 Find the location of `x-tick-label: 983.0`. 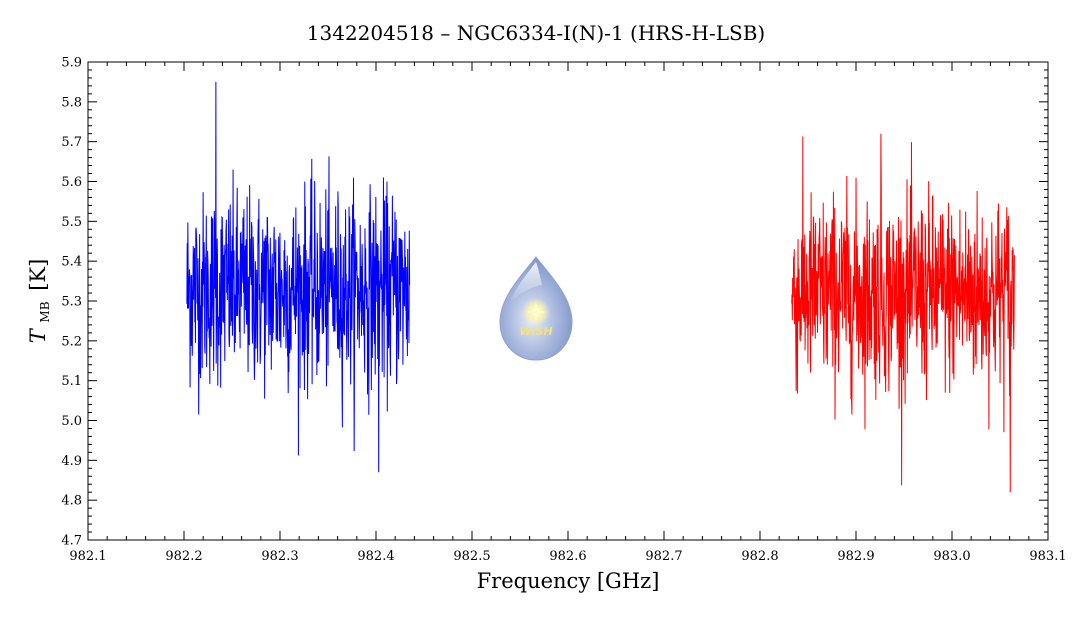

x-tick-label: 983.0 is located at coordinates (951, 556).